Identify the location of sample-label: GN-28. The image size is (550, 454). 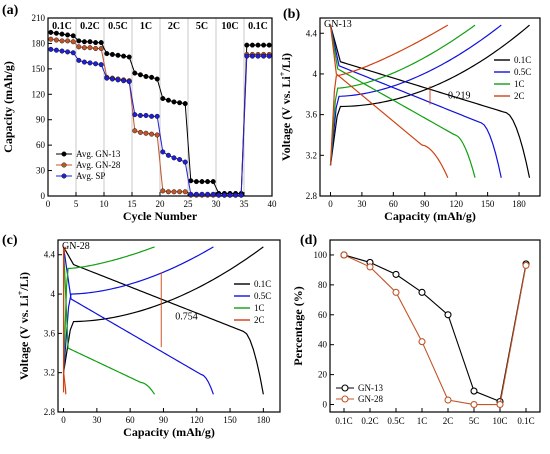
(76, 246).